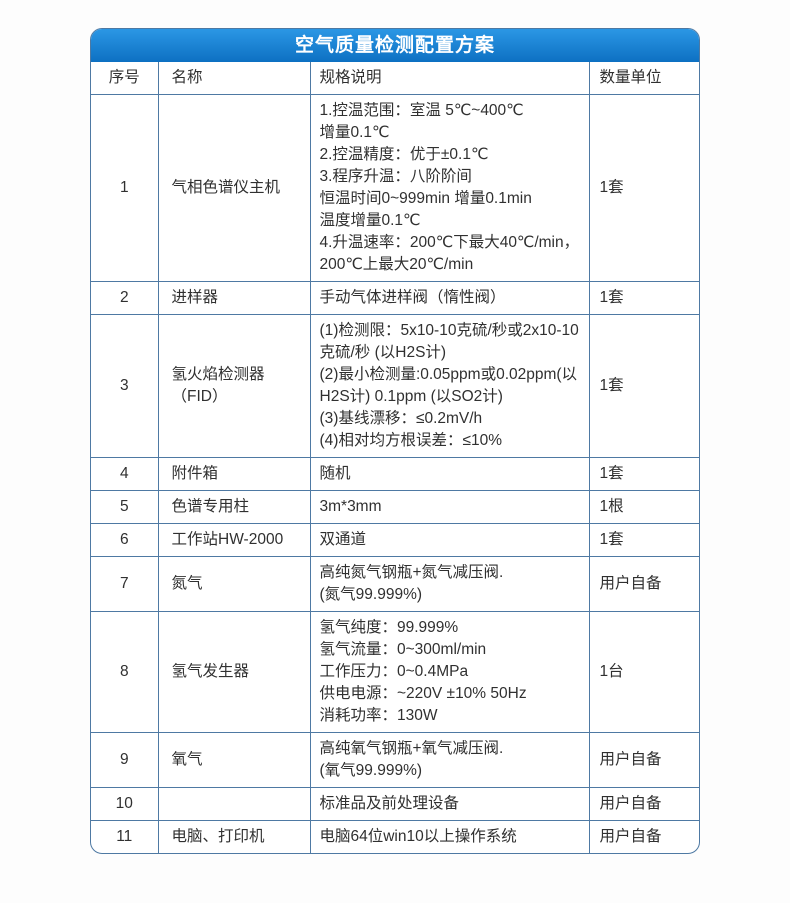  Describe the element at coordinates (234, 78) in the screenshot. I see `col-header-name: 名称` at that location.